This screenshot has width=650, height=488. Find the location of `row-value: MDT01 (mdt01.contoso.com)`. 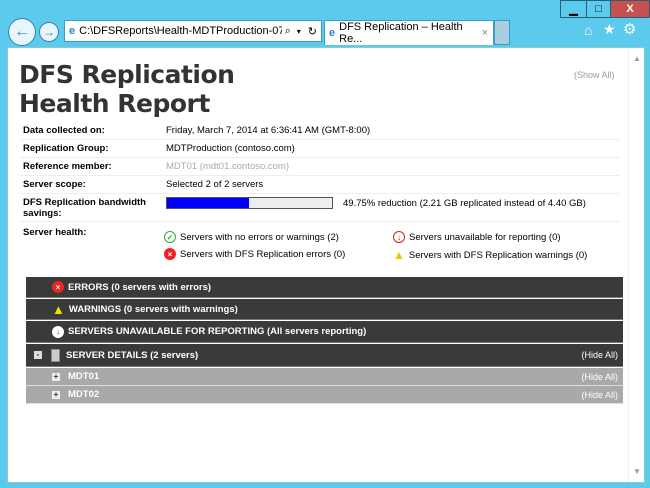

row-value: MDT01 (mdt01.contoso.com) is located at coordinates (228, 166).